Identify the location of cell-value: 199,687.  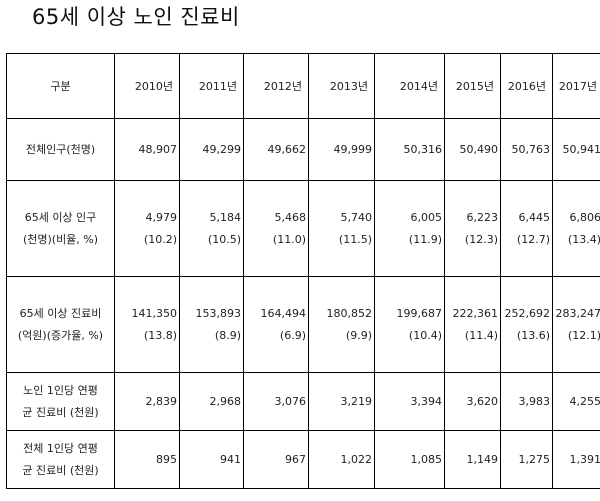
(419, 313).